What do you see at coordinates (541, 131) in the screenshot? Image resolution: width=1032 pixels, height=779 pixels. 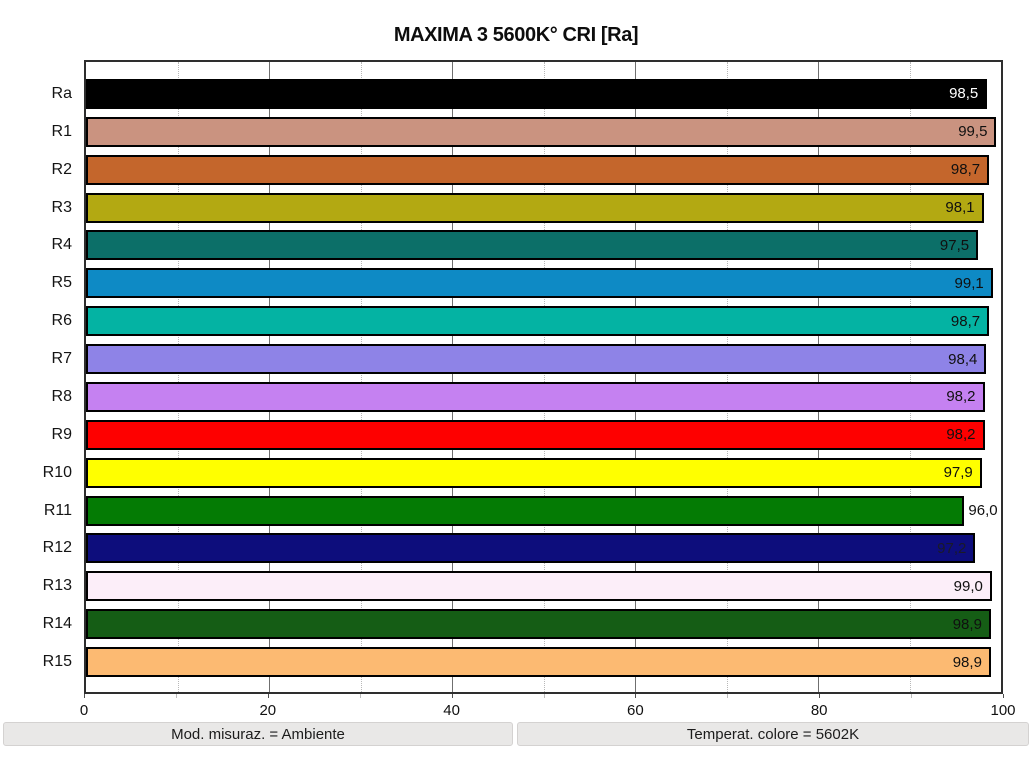 I see `bar: 99,5` at bounding box center [541, 131].